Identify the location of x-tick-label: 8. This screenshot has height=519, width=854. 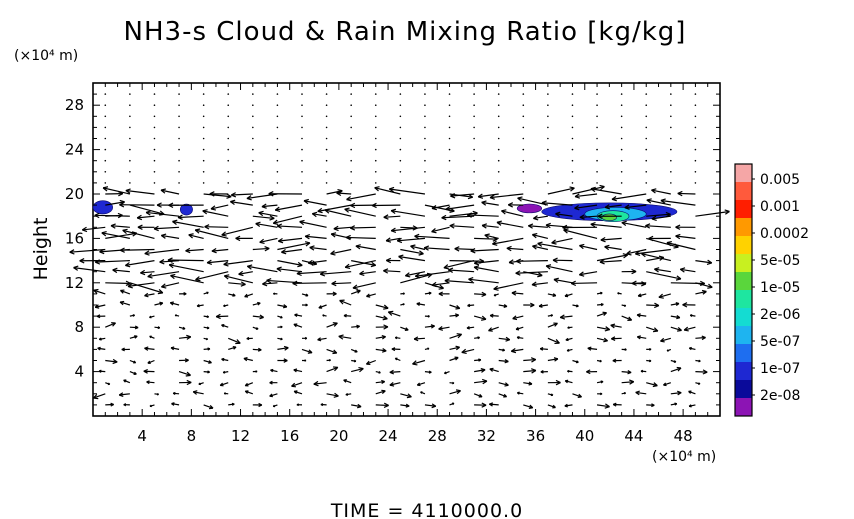
(192, 436).